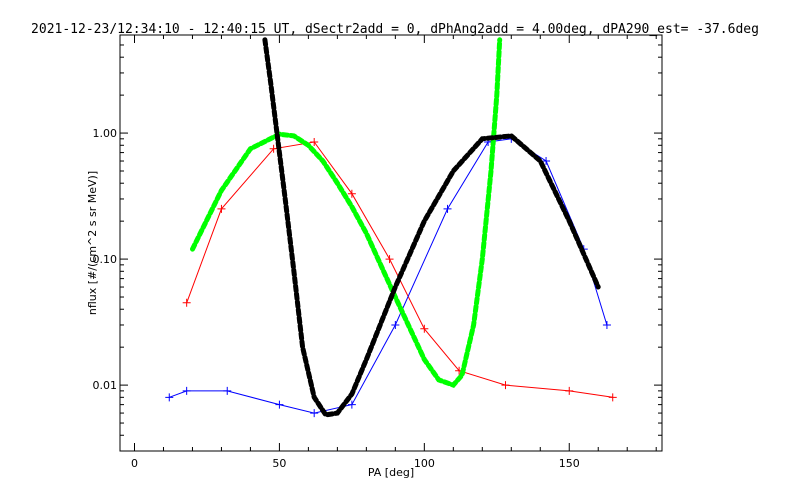 The width and height of the screenshot is (800, 500). What do you see at coordinates (105, 259) in the screenshot?
I see `y-tick-label: 0.10` at bounding box center [105, 259].